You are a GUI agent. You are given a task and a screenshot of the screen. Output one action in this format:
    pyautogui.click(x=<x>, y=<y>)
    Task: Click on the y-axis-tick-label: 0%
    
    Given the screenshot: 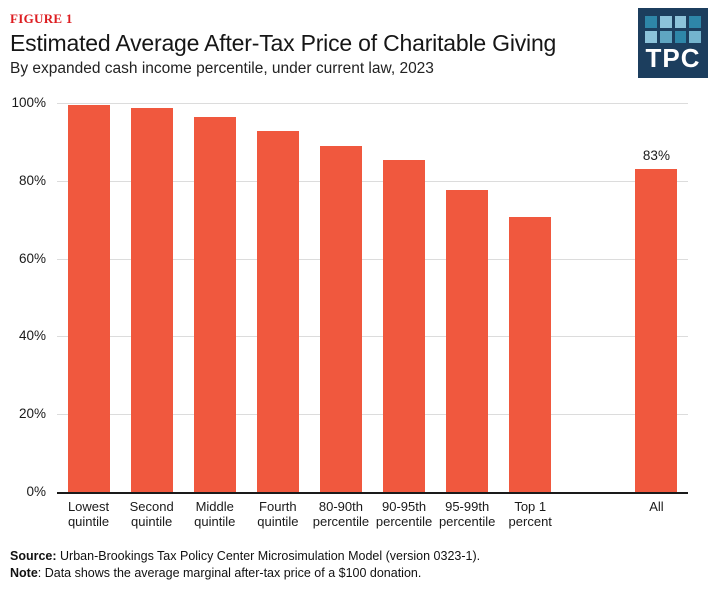 What is the action you would take?
    pyautogui.click(x=36, y=491)
    